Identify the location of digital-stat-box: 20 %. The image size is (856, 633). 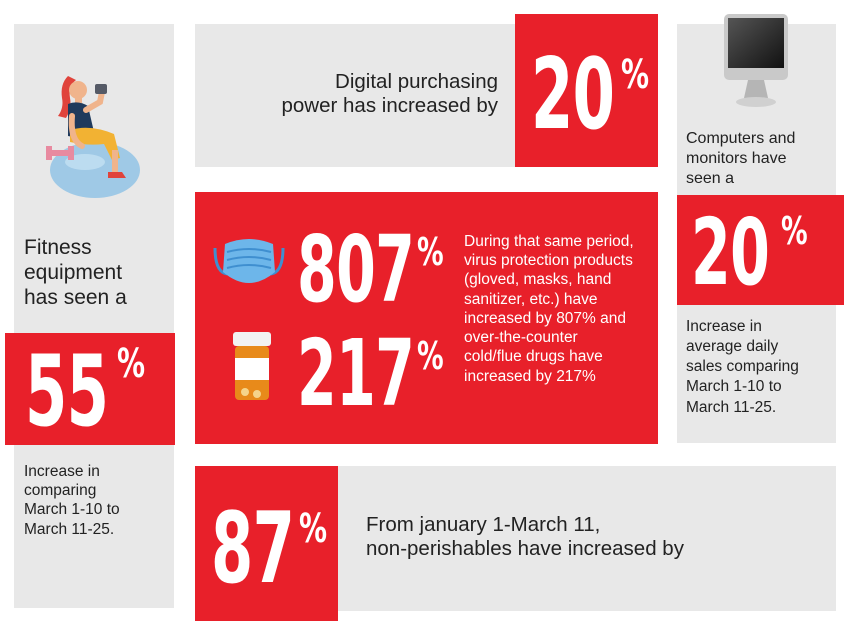
(586, 90).